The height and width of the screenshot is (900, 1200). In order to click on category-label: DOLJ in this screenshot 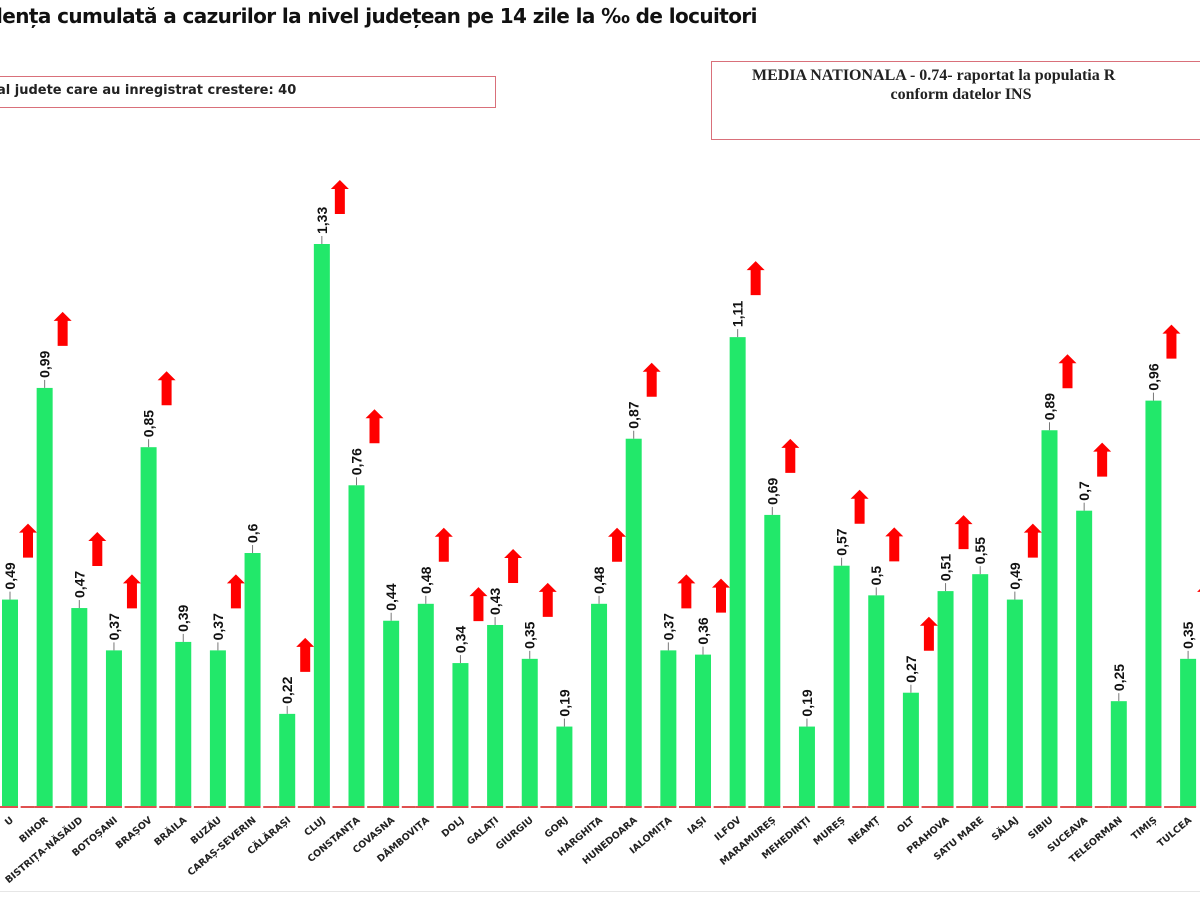, I will do `click(453, 827)`.